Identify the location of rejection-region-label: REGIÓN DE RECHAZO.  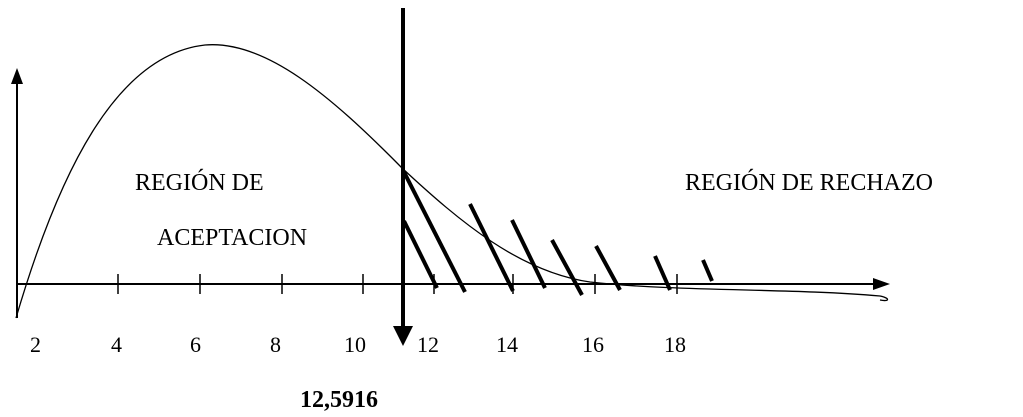
(809, 183).